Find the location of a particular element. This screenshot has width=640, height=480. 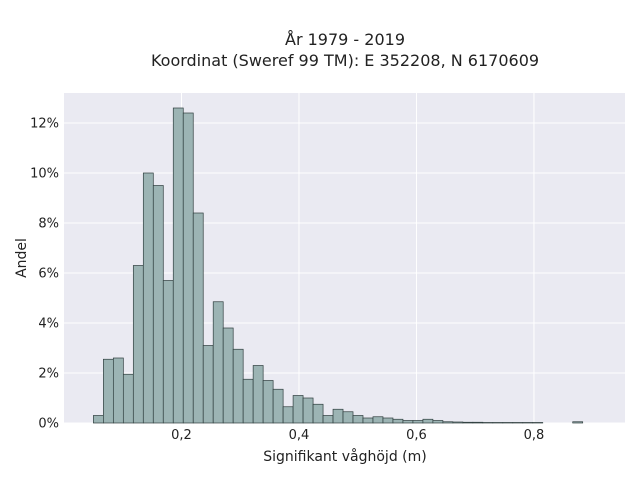

y-tick-label: 4% is located at coordinates (48, 324).